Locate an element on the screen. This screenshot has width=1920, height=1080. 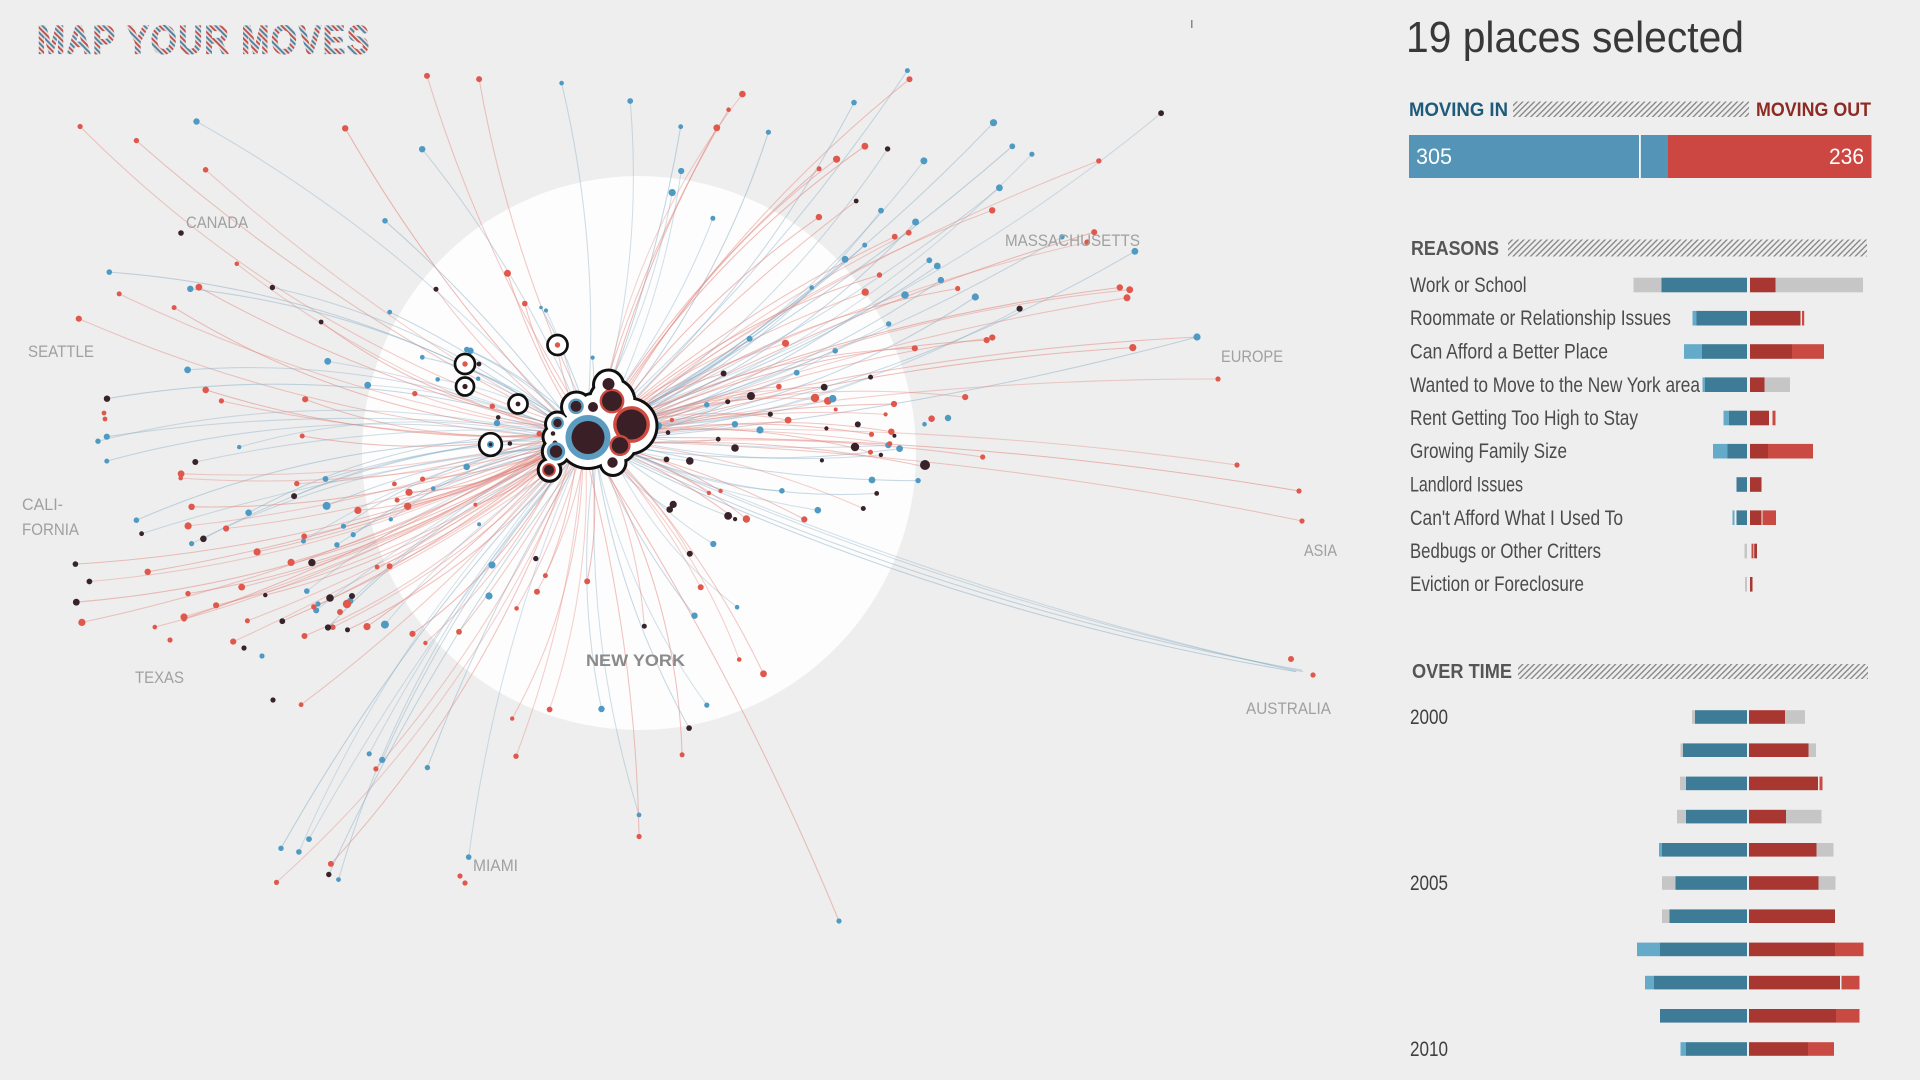
svg-text: EUROPE is located at coordinates (1252, 356).